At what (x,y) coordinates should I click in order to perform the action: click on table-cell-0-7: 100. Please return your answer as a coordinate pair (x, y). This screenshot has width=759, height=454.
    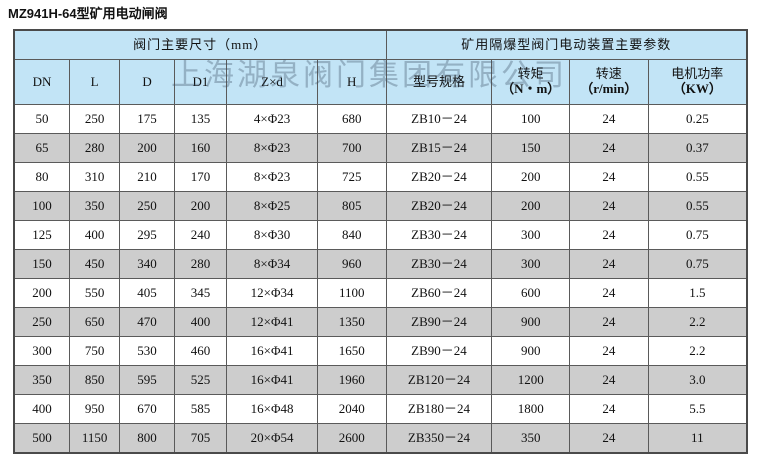
    Looking at the image, I should click on (530, 119).